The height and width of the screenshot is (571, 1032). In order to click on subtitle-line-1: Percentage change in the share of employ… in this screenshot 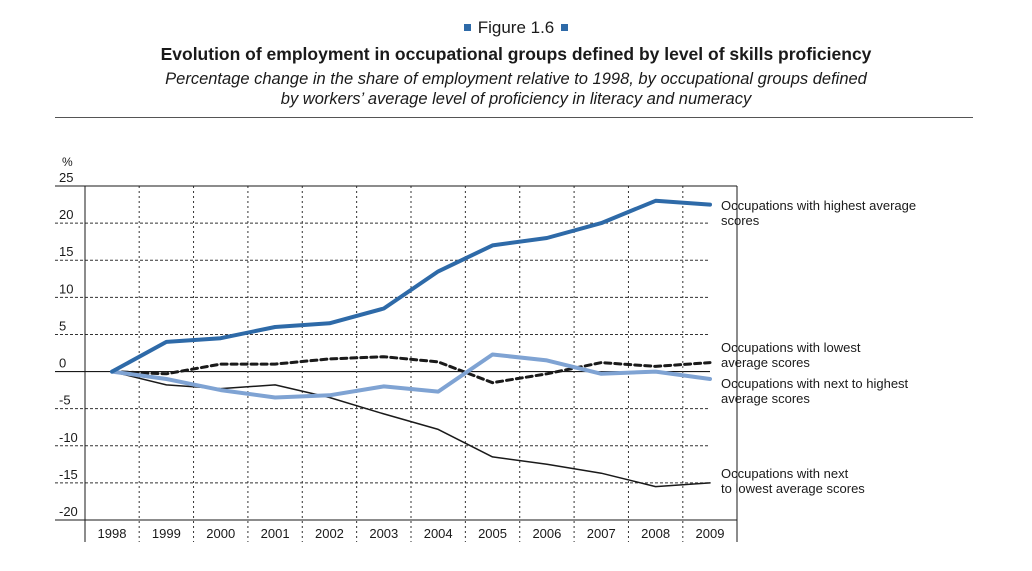, I will do `click(516, 79)`.